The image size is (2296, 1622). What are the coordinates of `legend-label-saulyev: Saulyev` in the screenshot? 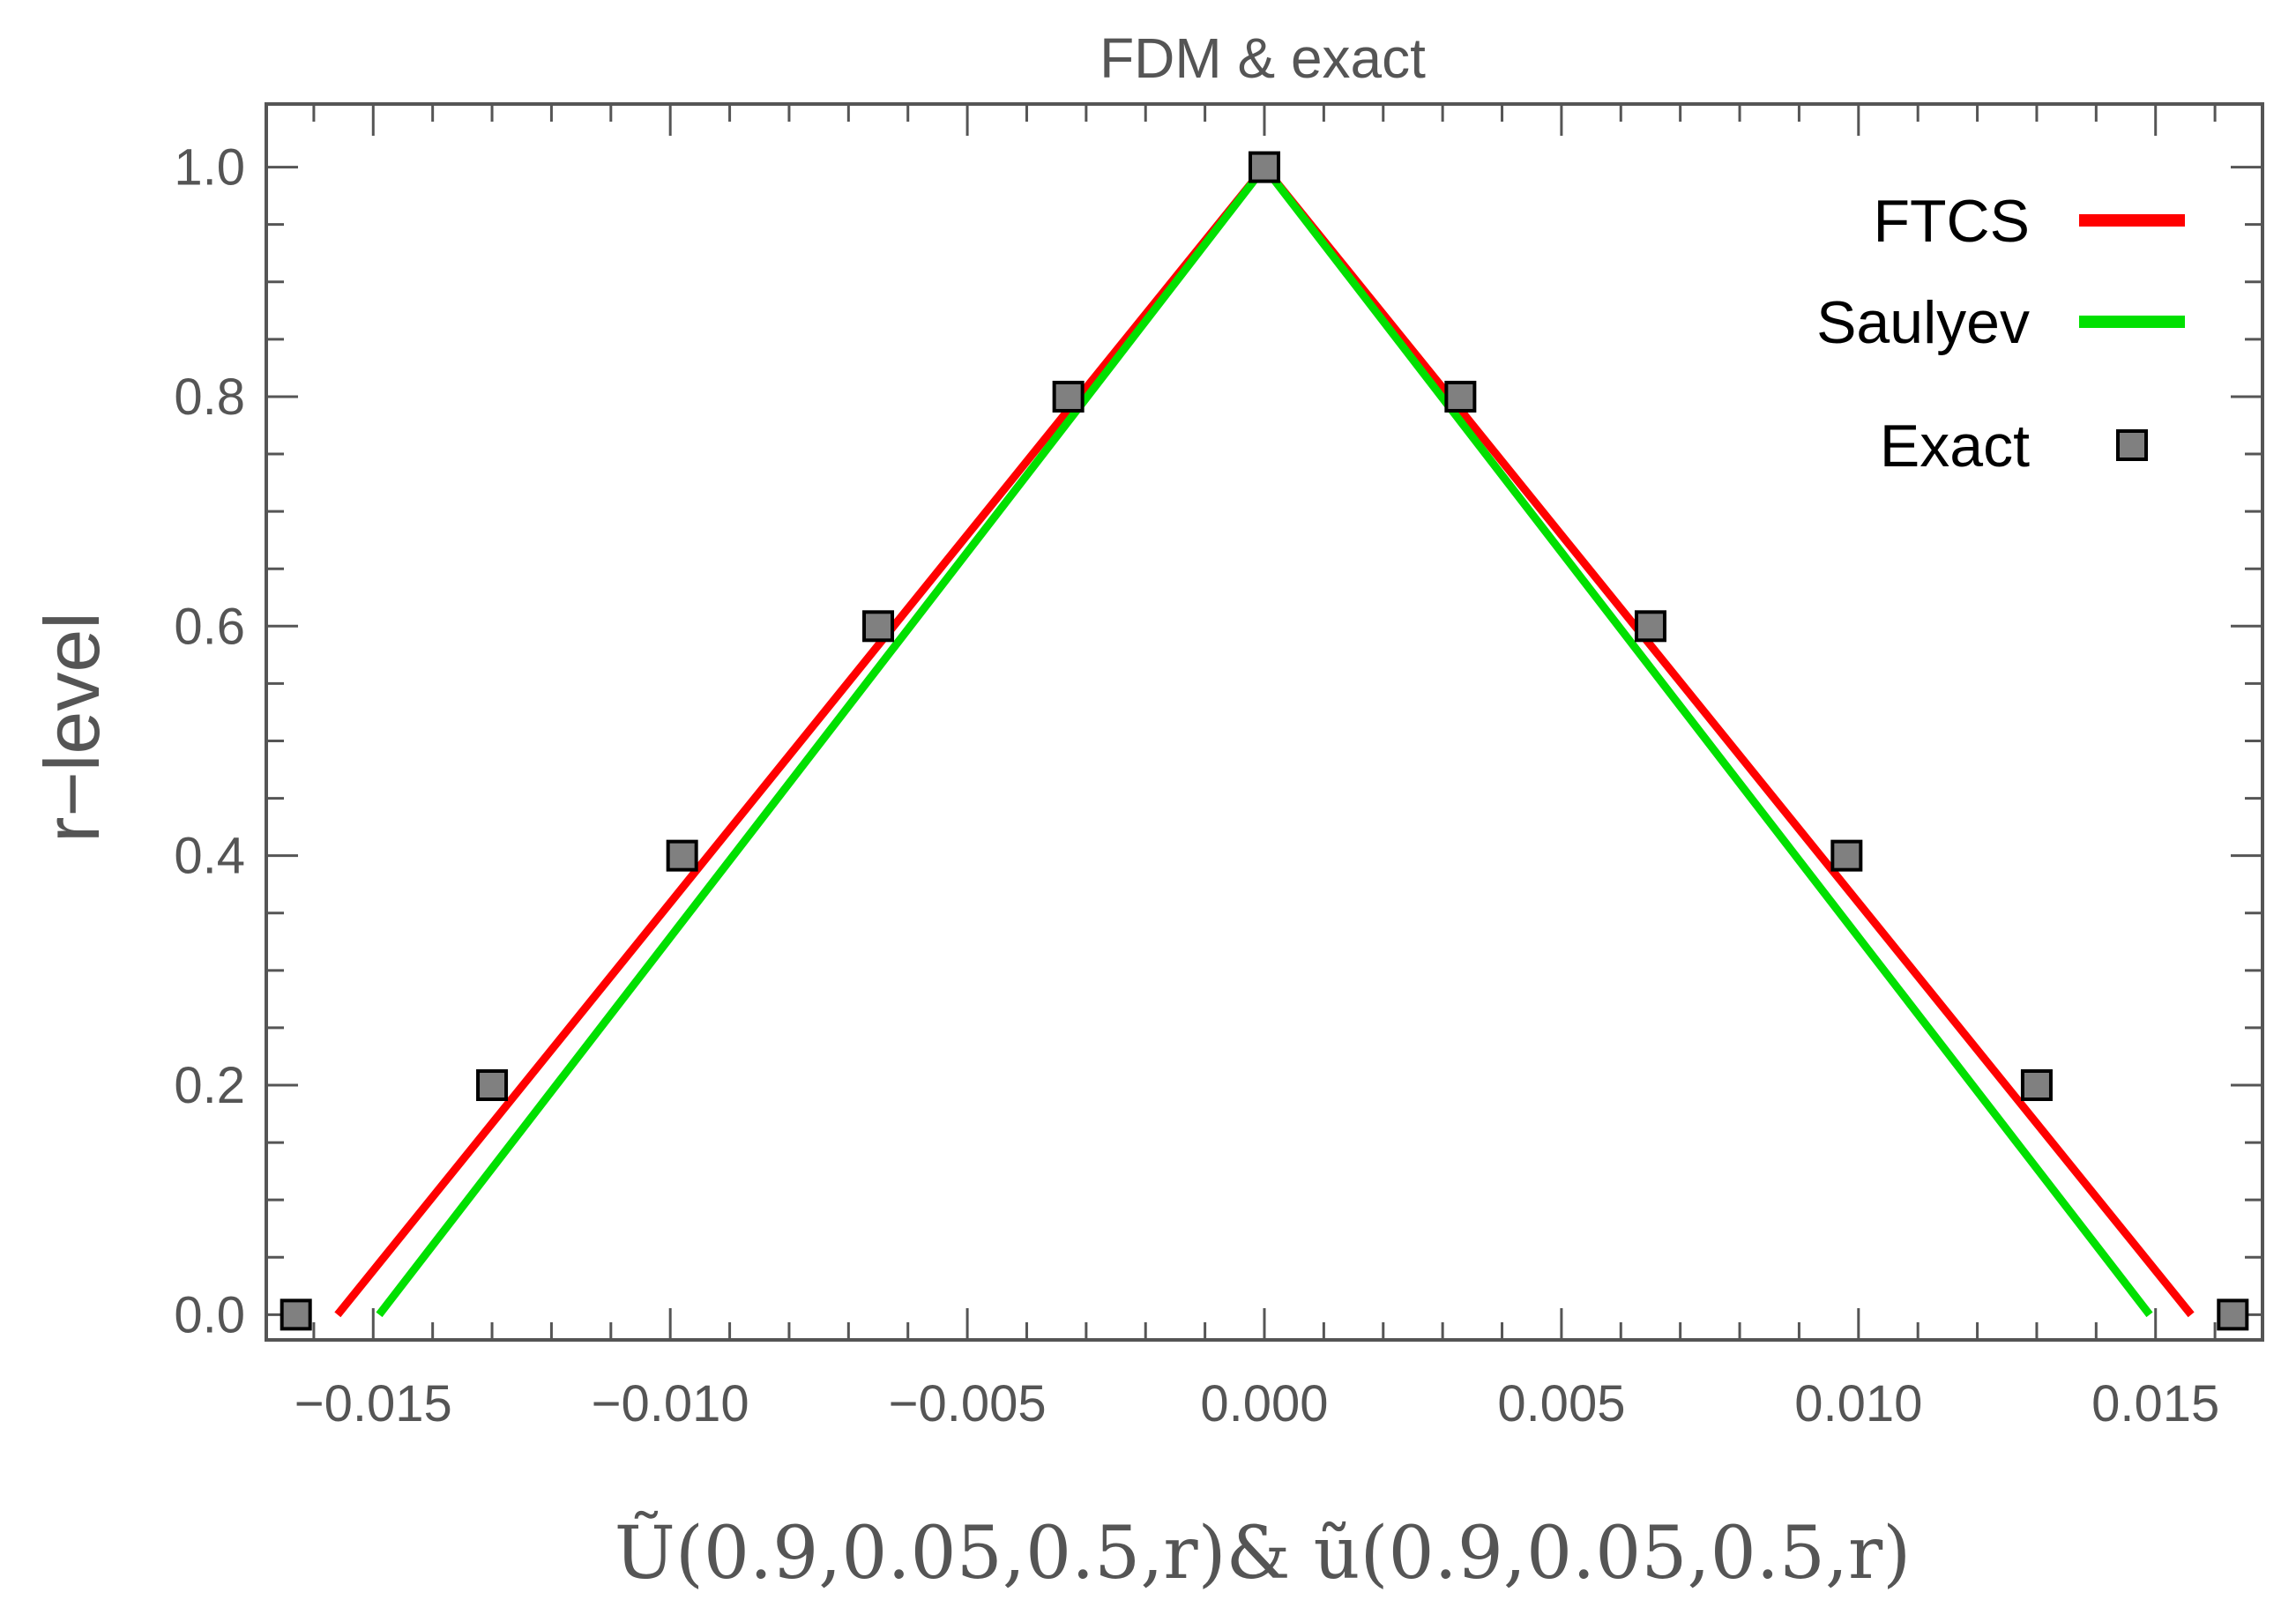 It's located at (1923, 322).